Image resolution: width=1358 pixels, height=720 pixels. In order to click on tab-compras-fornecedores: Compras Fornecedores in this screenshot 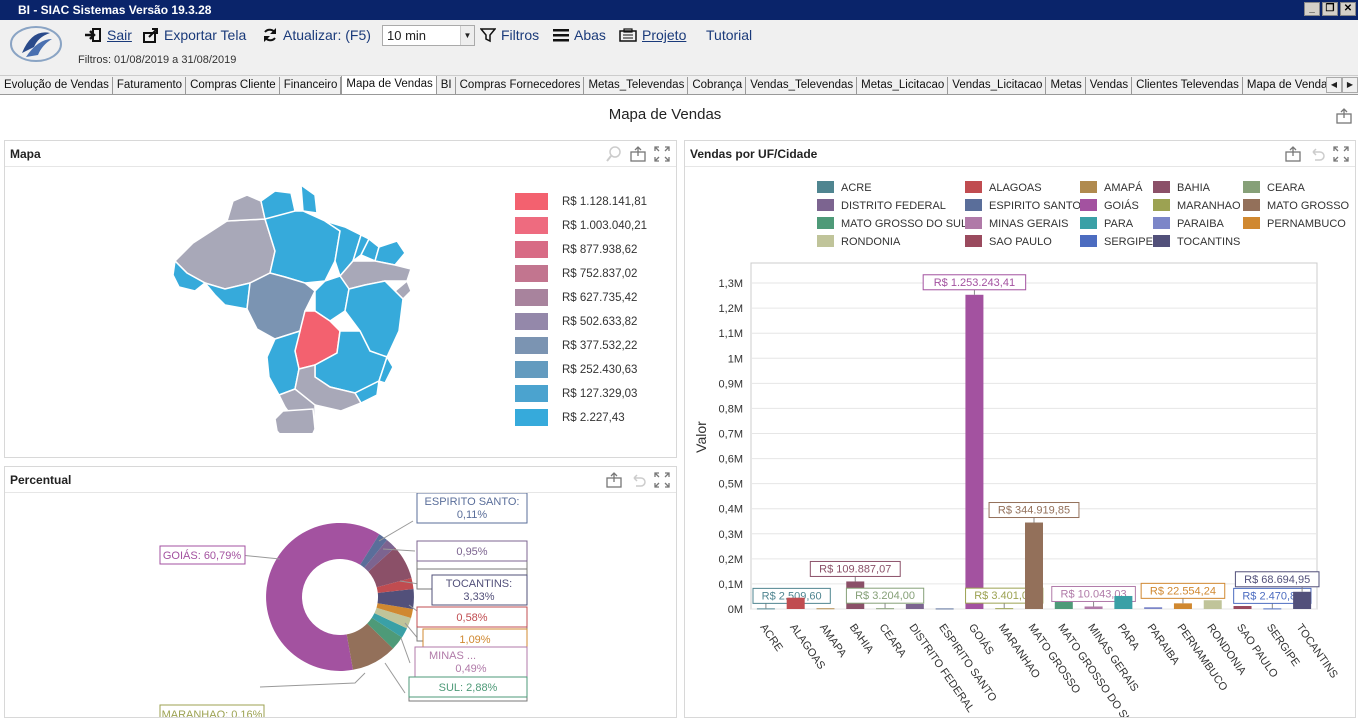, I will do `click(520, 85)`.